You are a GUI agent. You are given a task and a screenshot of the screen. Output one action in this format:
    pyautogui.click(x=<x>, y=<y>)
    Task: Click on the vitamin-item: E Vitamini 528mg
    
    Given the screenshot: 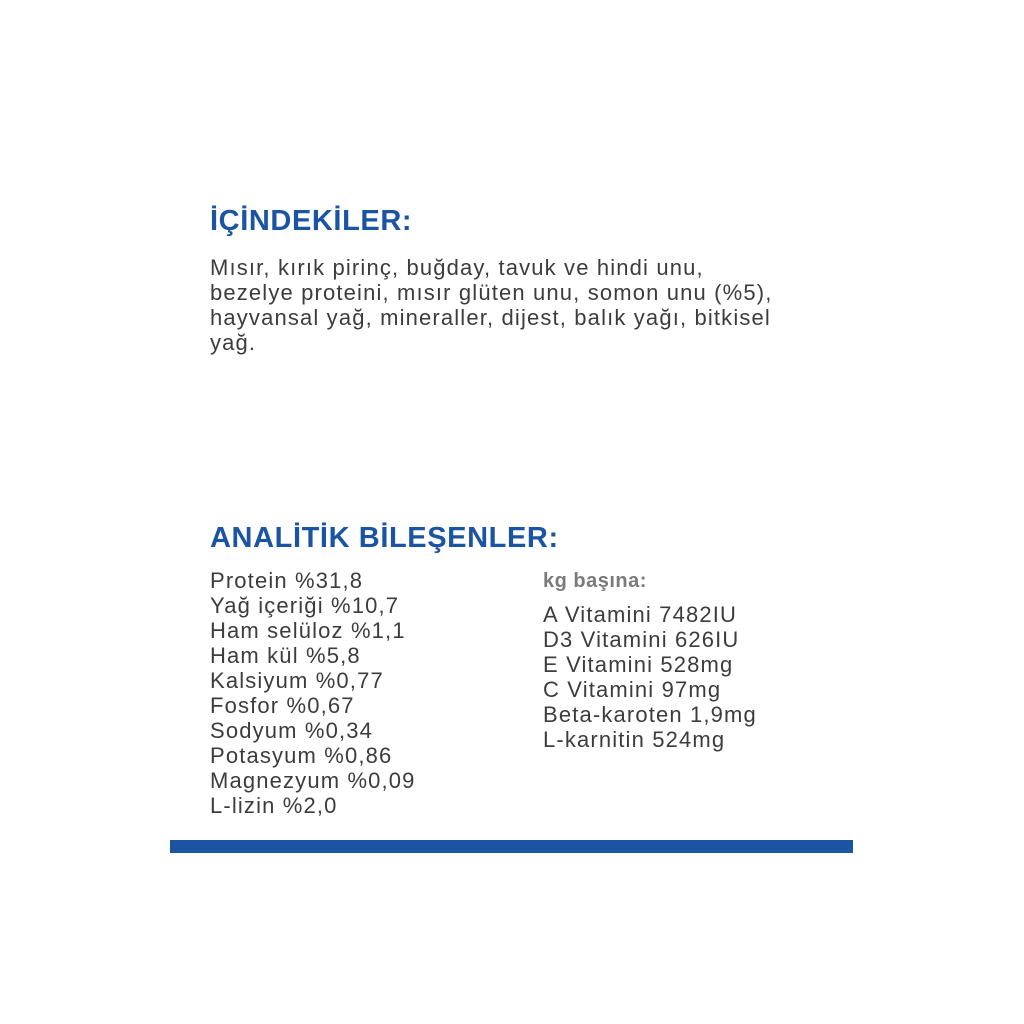 What is the action you would take?
    pyautogui.click(x=638, y=664)
    